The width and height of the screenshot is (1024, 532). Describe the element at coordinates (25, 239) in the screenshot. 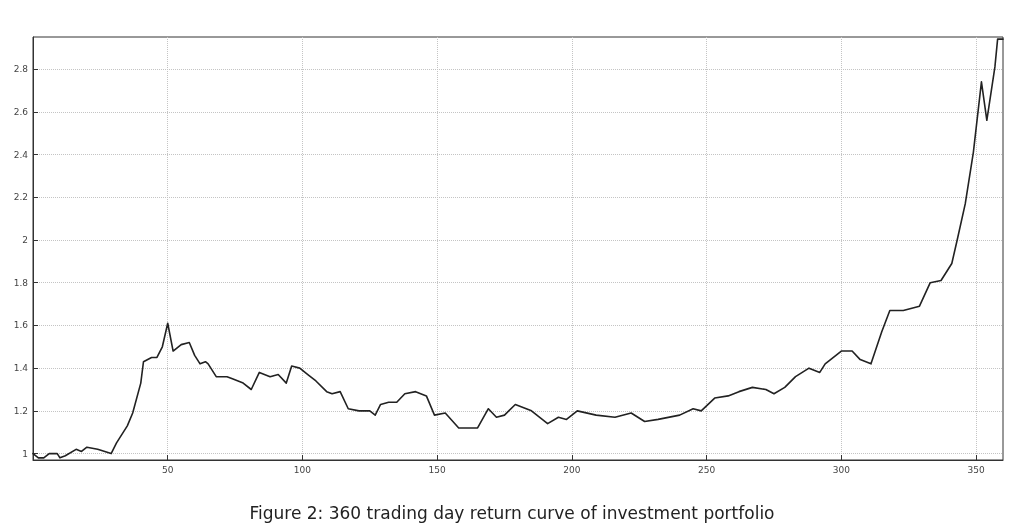

I see `y-tick-label: 2` at that location.